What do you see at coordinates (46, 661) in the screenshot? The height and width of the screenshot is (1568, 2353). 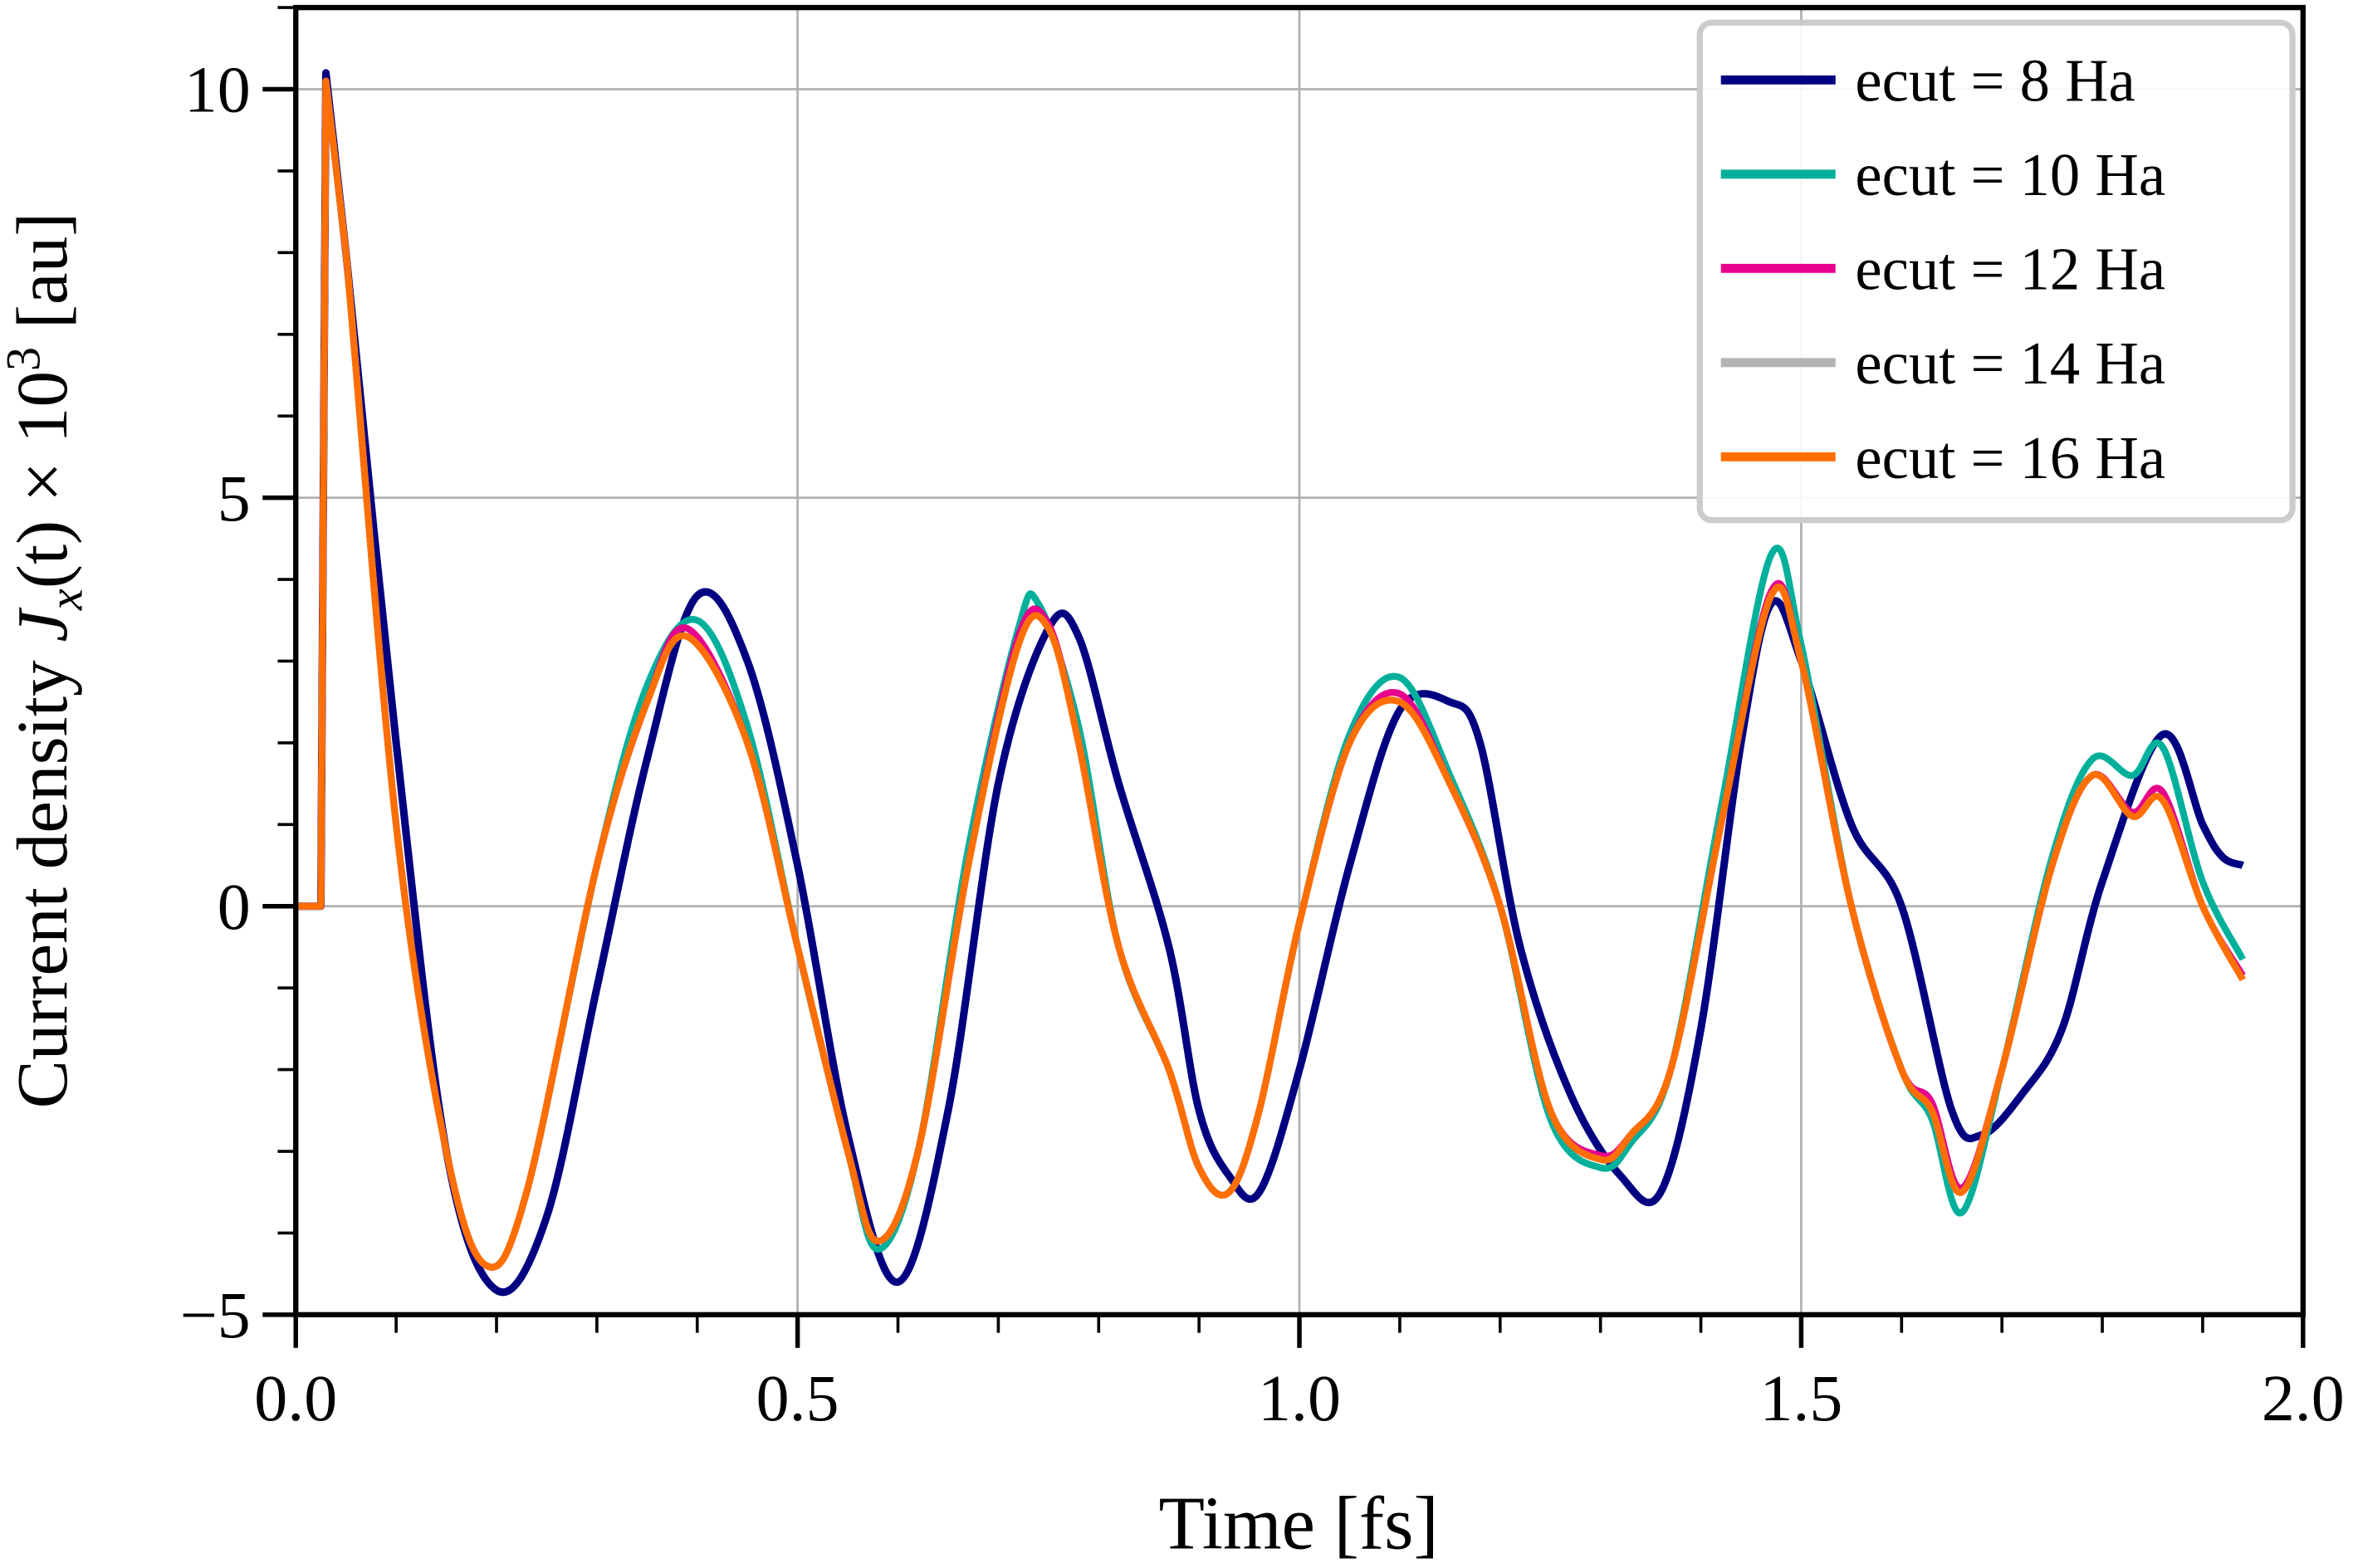 I see `y-axis-label: Current density Jx(t) × 103 [au]` at bounding box center [46, 661].